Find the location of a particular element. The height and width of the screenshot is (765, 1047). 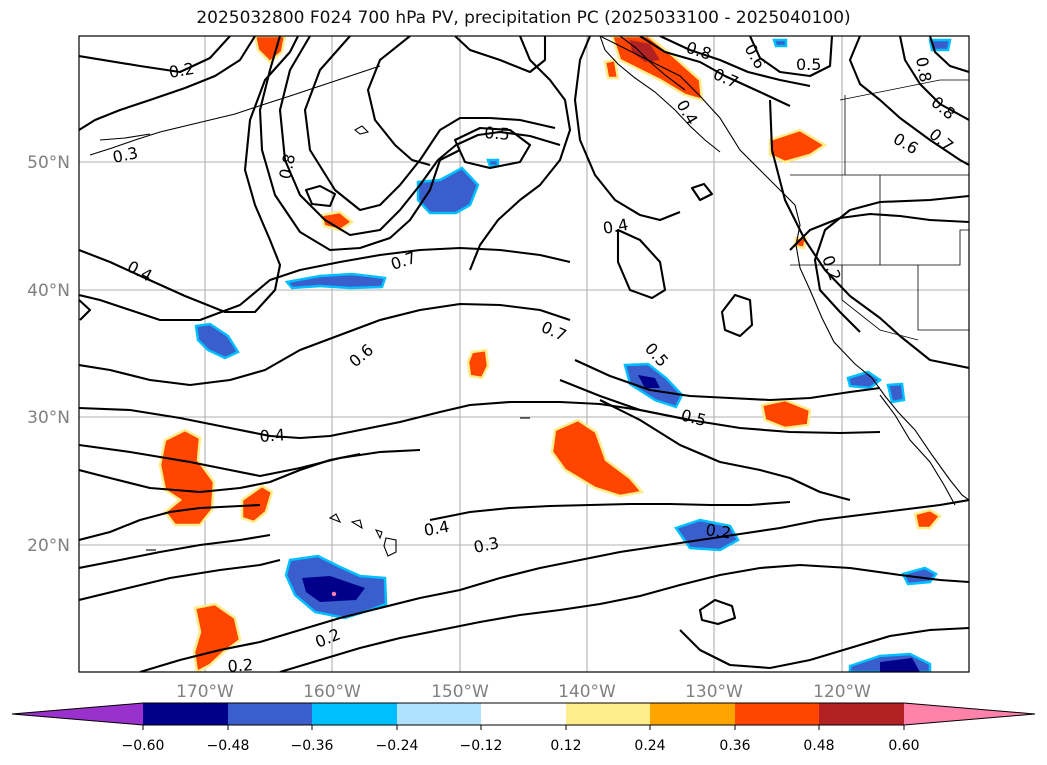

longitude-label: 140°W is located at coordinates (587, 692).